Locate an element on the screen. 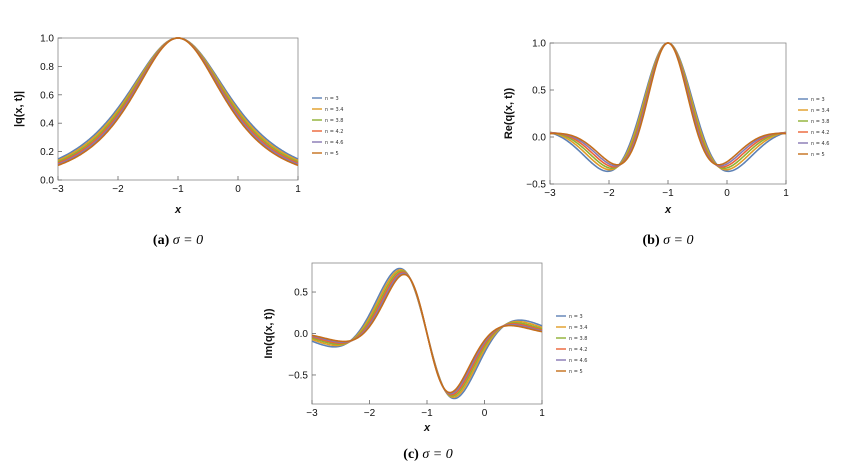  y-axis-label: Im(q(x, t)) is located at coordinates (269, 333).